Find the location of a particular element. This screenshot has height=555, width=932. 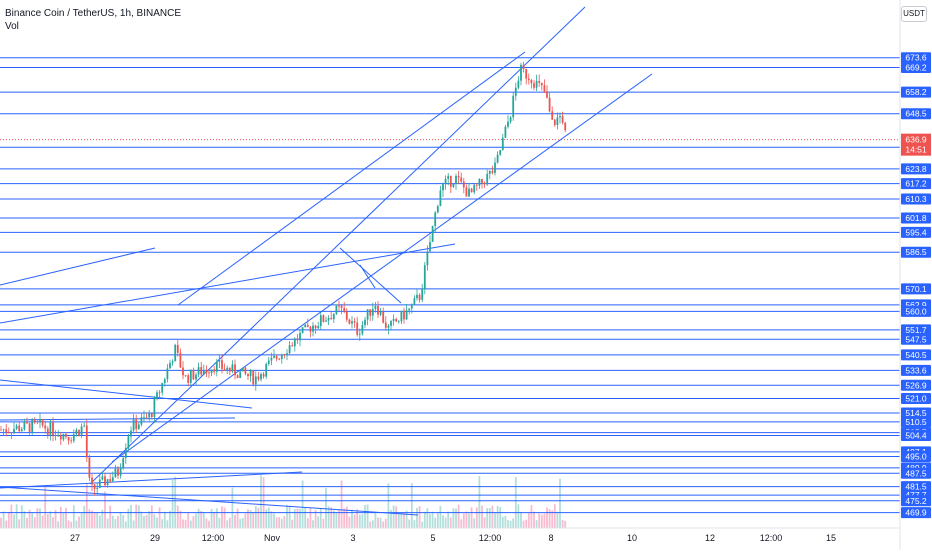

price-label: 533.6 is located at coordinates (916, 370).